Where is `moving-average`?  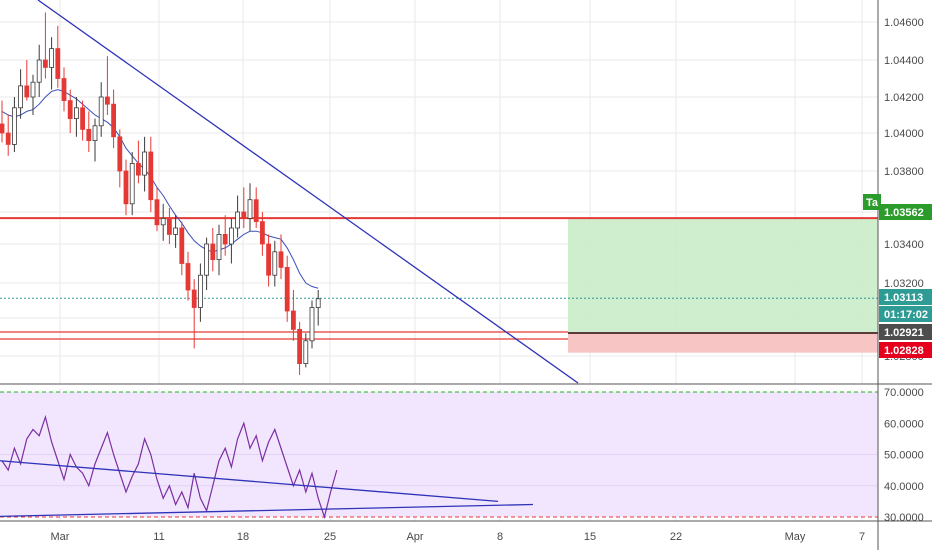
moving-average is located at coordinates (160, 189).